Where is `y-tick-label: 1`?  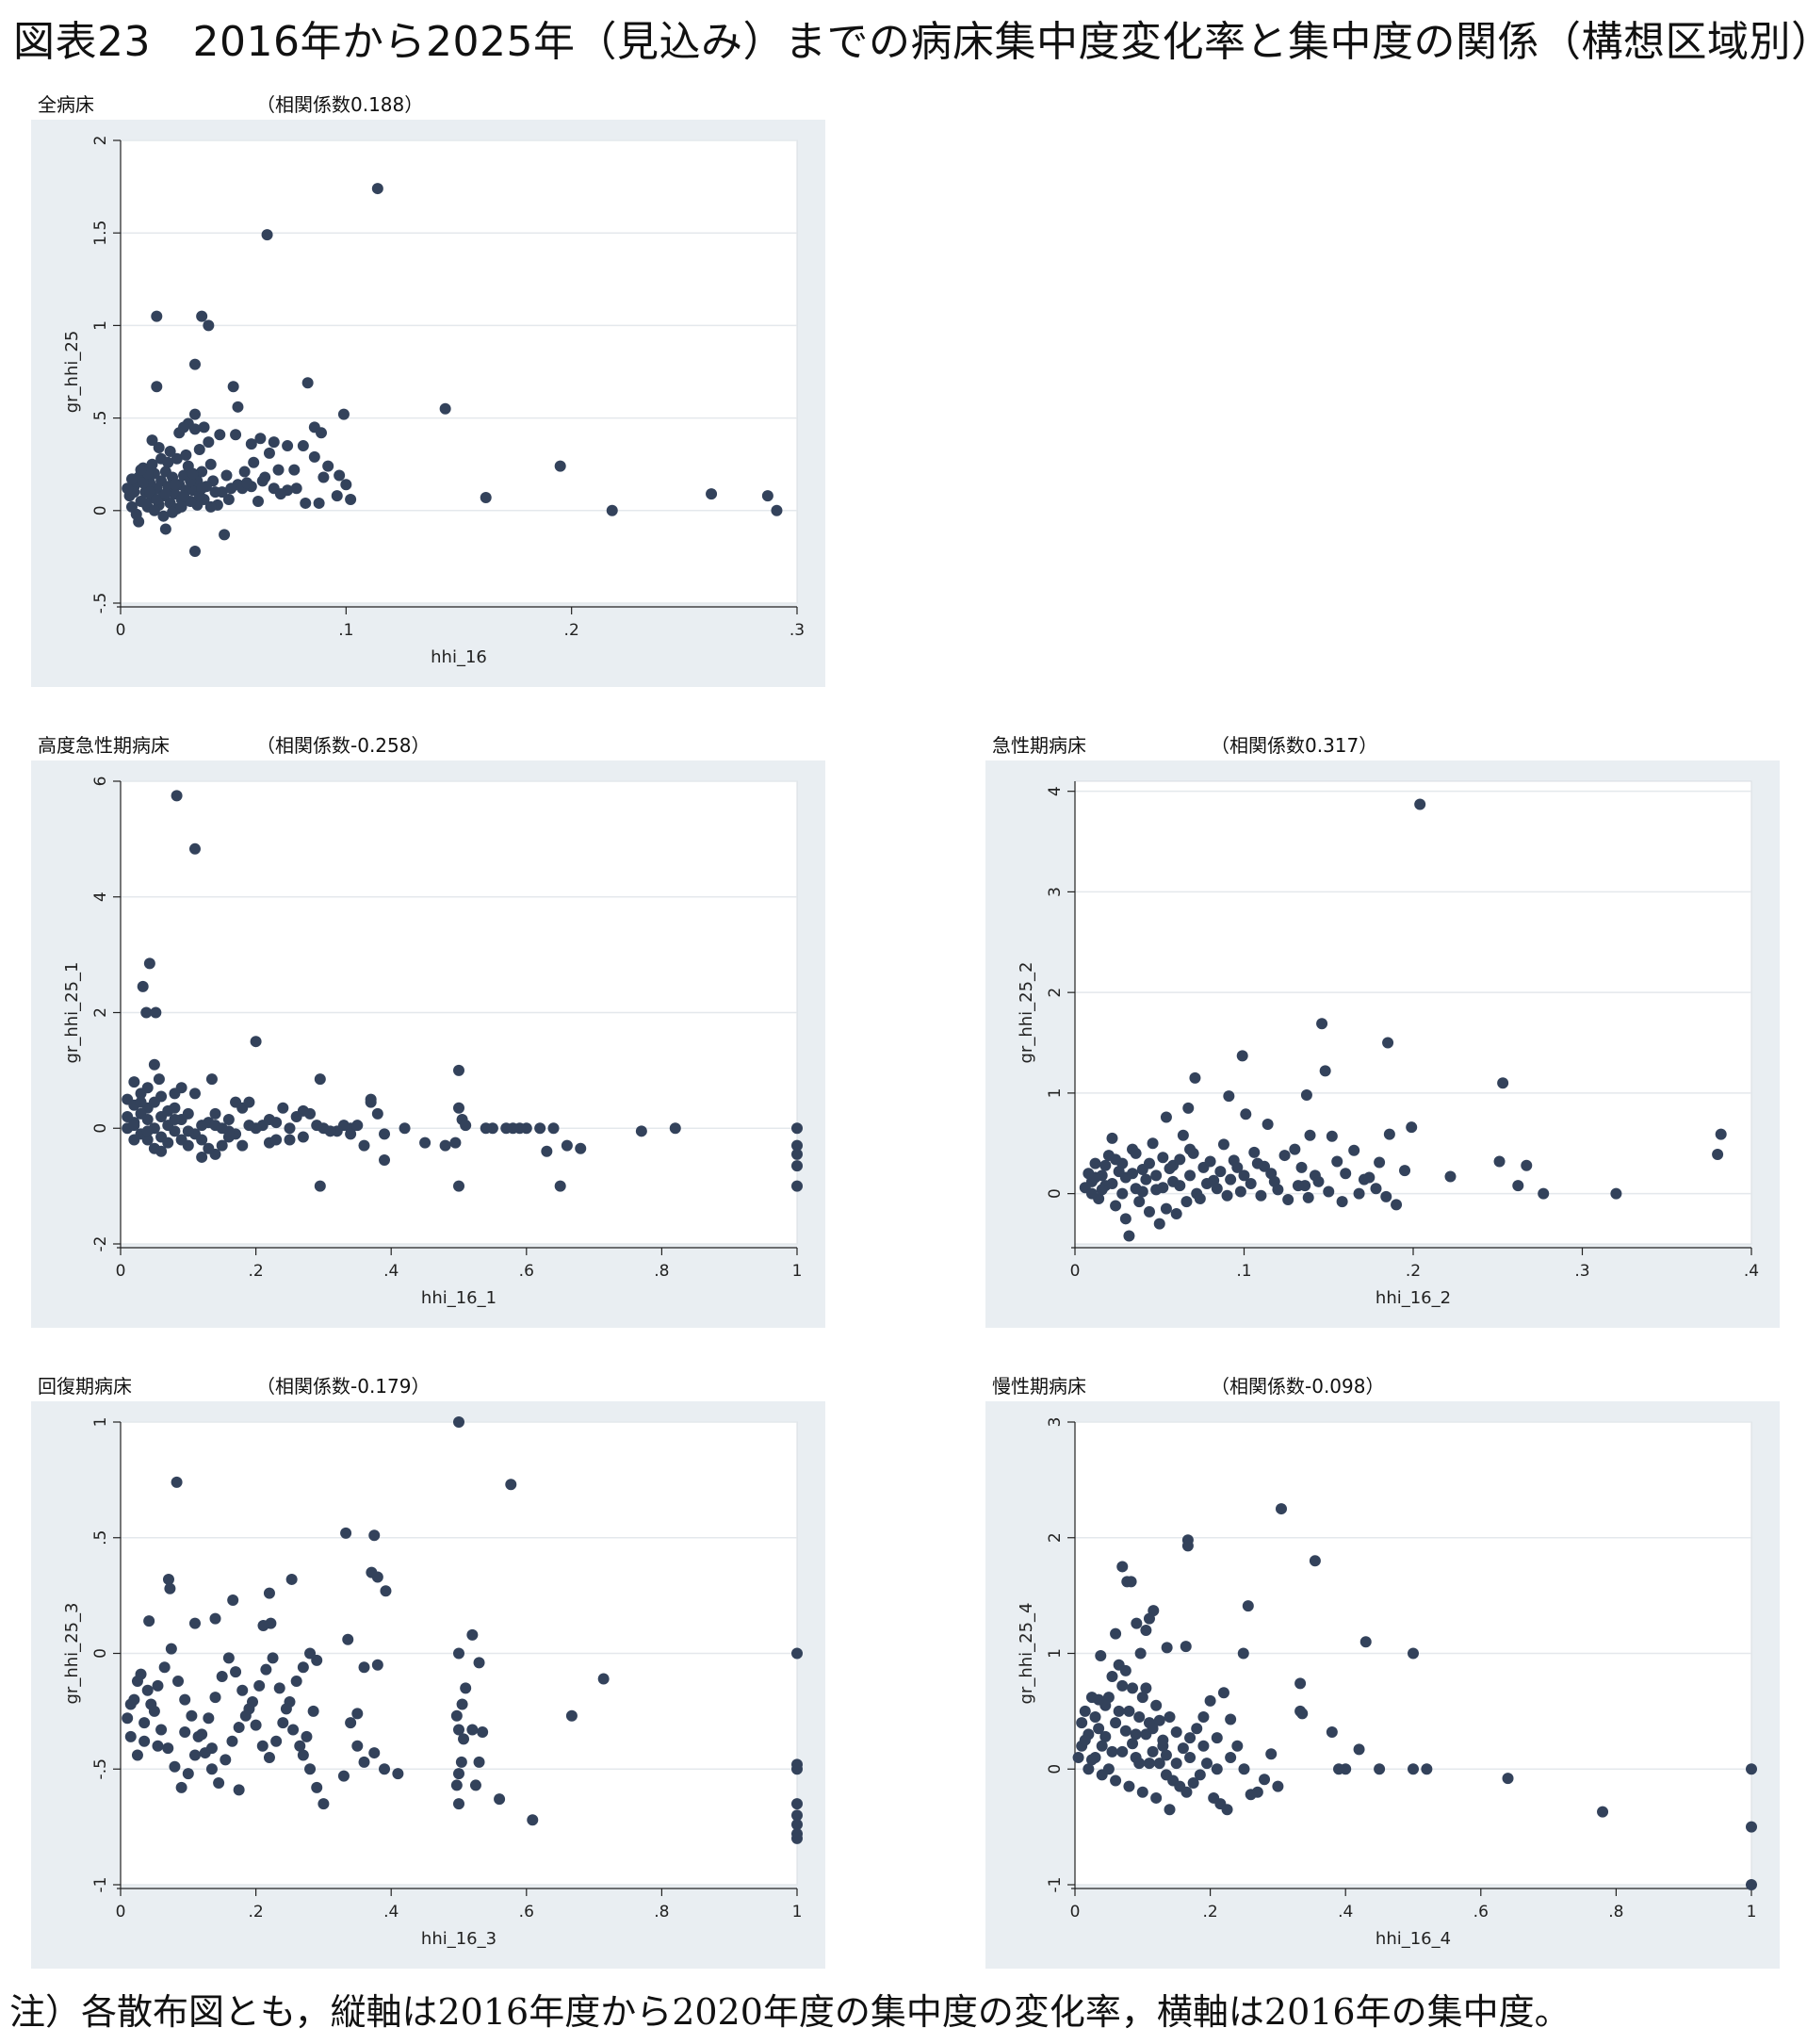
y-tick-label: 1 is located at coordinates (1055, 1092).